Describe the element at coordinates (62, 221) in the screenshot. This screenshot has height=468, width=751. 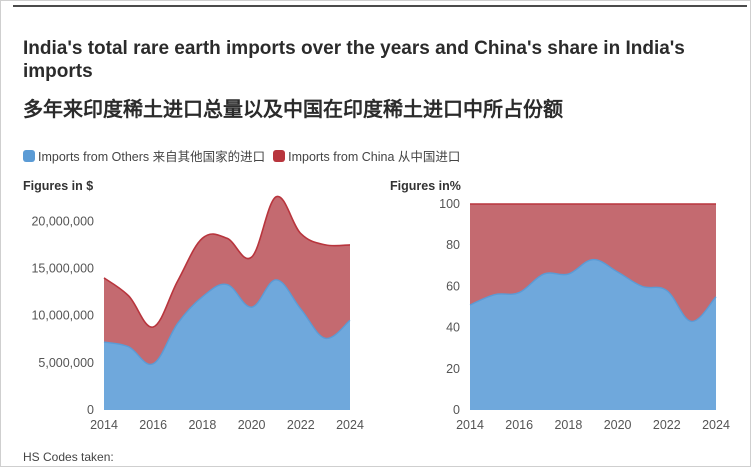
I see `y-tick-label: 20,000,000` at that location.